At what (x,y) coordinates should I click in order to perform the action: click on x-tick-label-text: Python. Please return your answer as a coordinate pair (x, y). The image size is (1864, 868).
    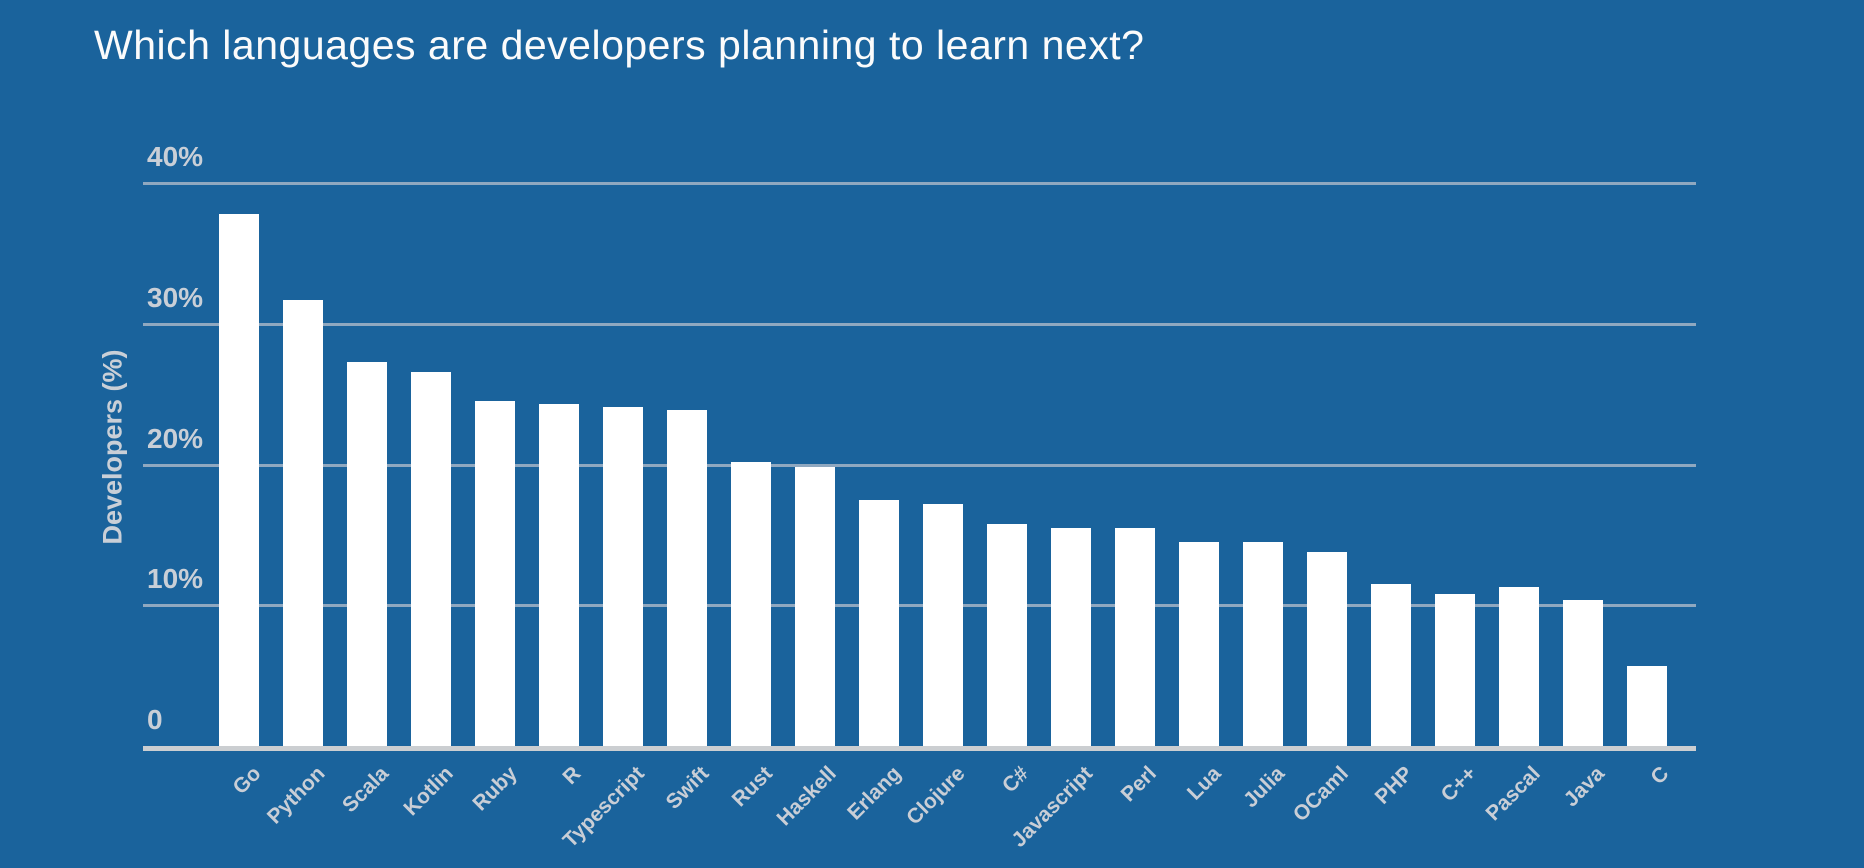
    Looking at the image, I should click on (296, 795).